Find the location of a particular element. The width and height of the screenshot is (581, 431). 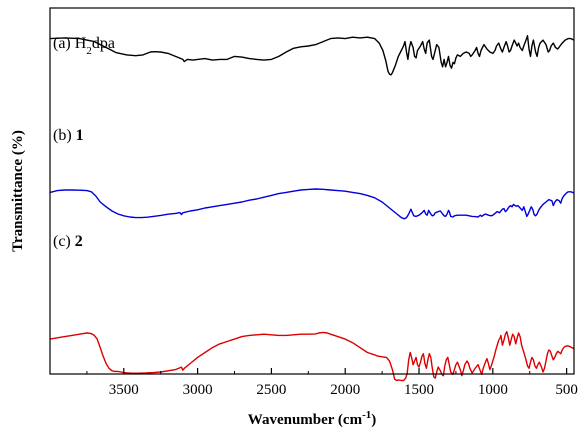

series-label-layer: (a) H2dpa (b) 1 (c) 2 is located at coordinates (84, 142).